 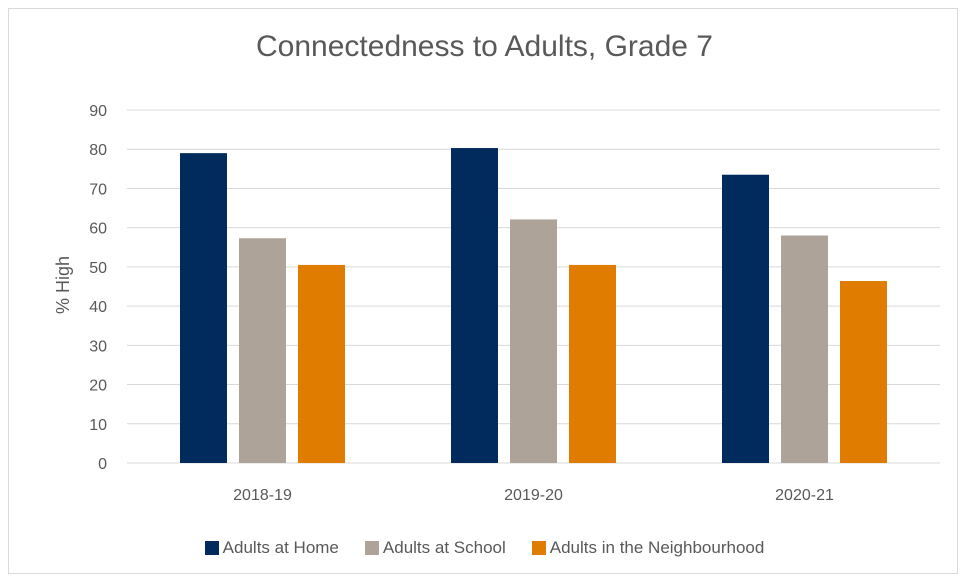 I want to click on x-tick-label: 2020-21, so click(x=804, y=495).